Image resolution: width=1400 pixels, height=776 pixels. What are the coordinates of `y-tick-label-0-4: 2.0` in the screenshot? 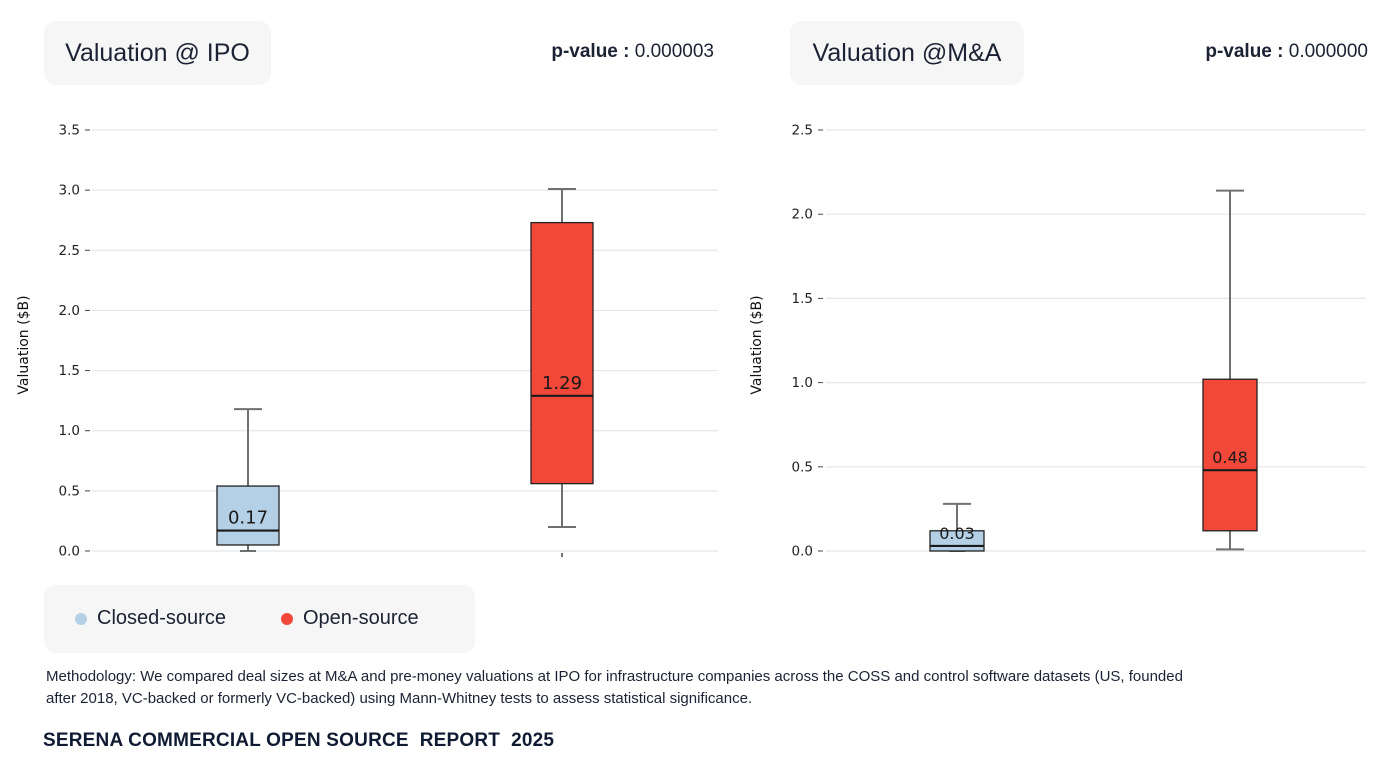 It's located at (69, 311).